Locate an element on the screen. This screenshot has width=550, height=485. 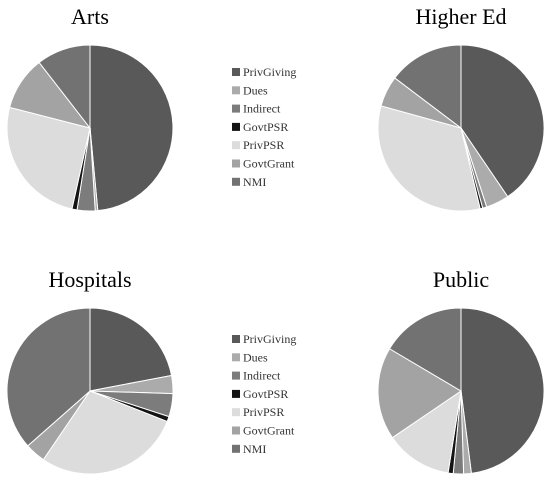
chart-title: Hospitals is located at coordinates (89, 279).